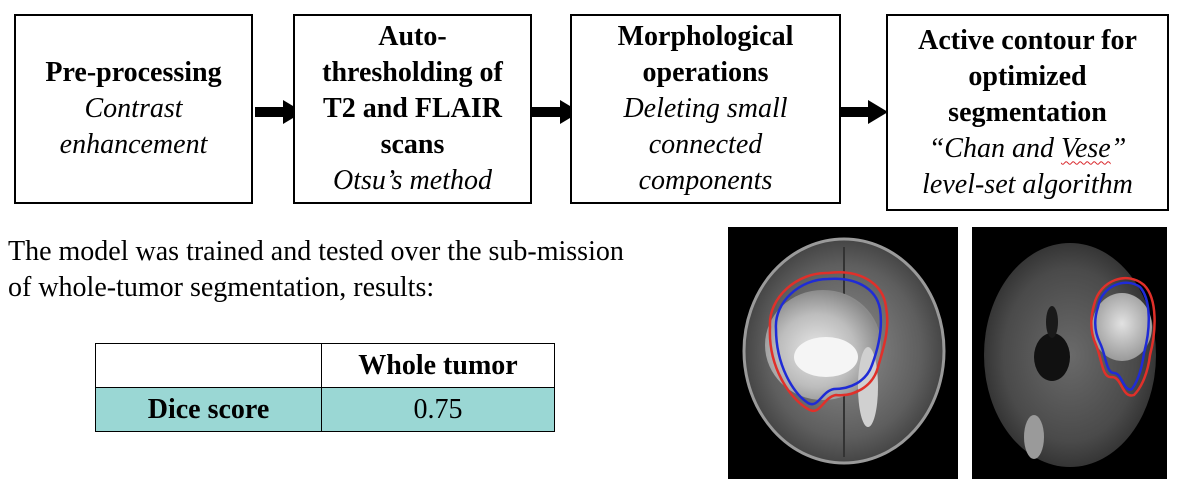 The width and height of the screenshot is (1182, 486). I want to click on tumor-region, so click(1122, 327).